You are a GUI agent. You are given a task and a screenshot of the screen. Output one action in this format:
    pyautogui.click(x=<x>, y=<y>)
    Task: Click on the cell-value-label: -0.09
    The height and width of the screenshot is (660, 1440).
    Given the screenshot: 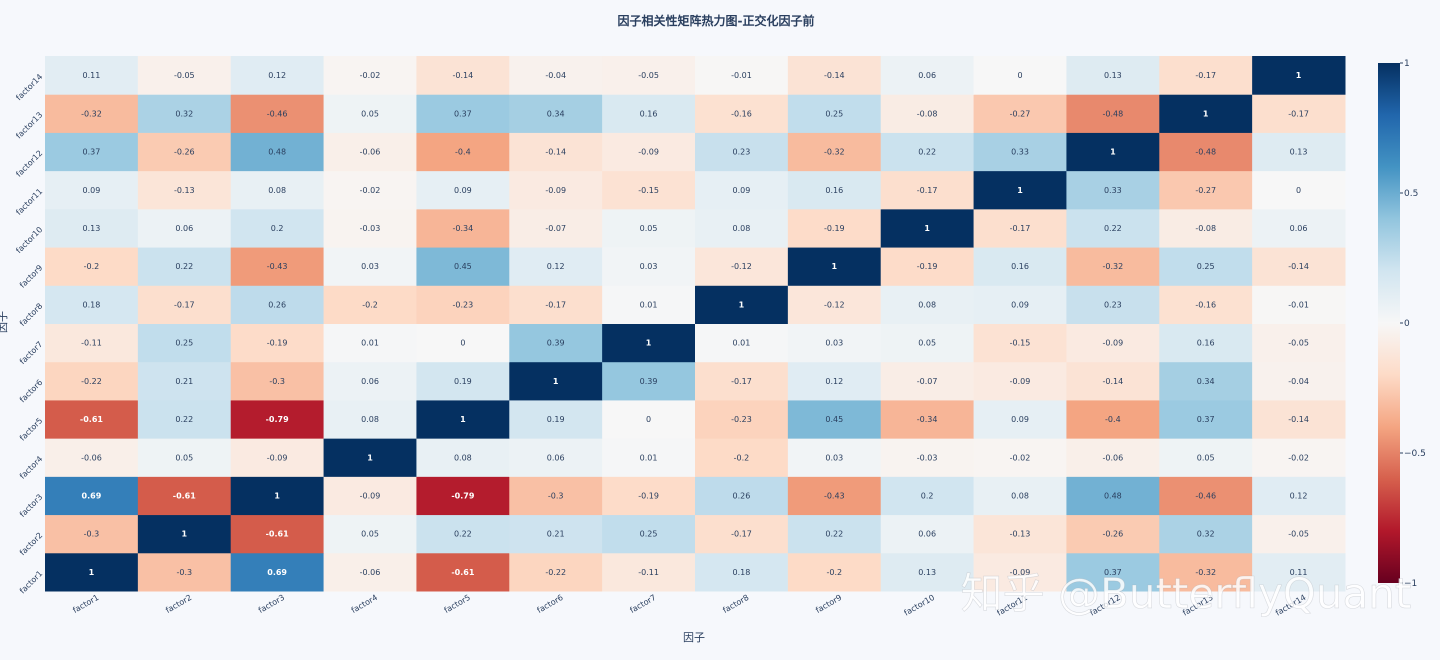 What is the action you would take?
    pyautogui.click(x=1113, y=343)
    